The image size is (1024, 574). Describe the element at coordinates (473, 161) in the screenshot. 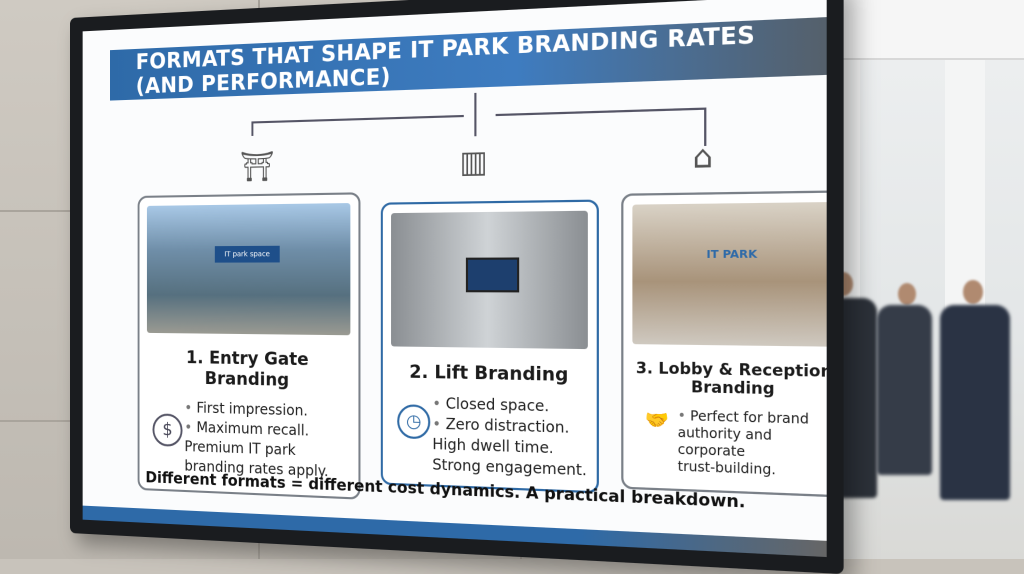

I see `elevator-icon: ▥` at that location.